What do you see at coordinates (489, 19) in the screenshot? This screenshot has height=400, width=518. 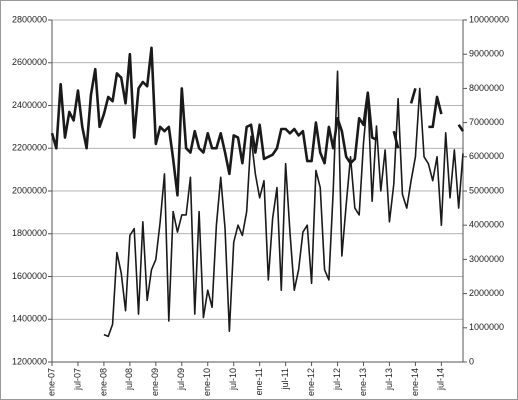 I see `y2-tick-label: 10000000` at bounding box center [489, 19].